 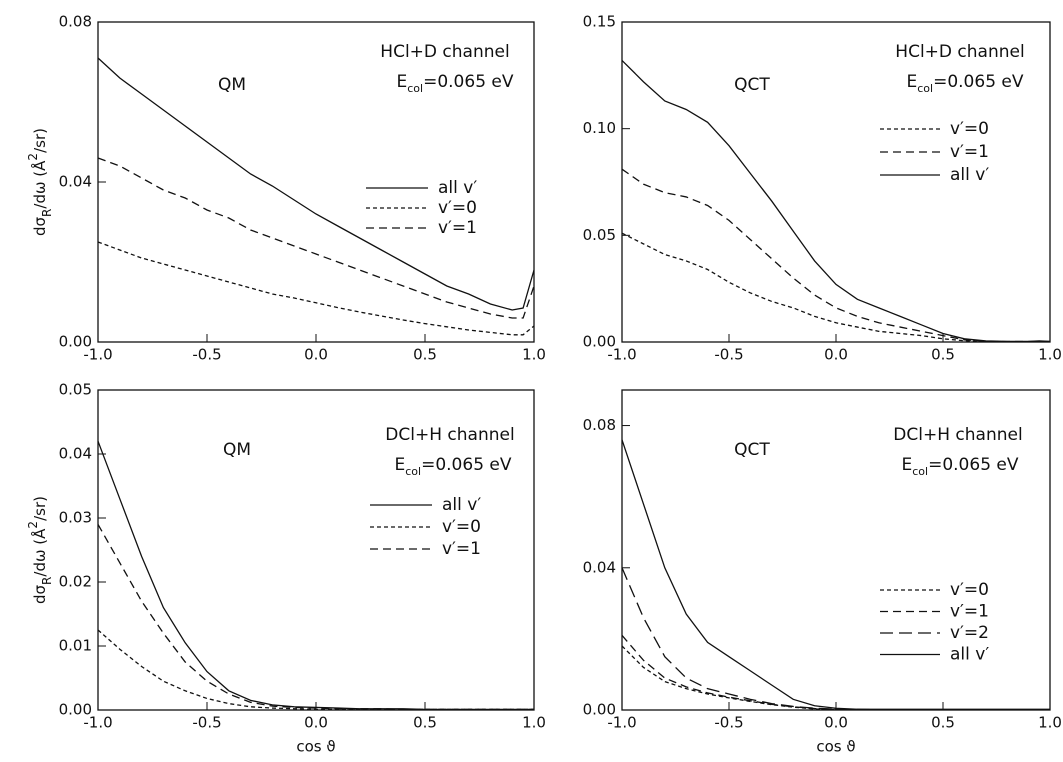 I want to click on y-tick-label: 0.02, so click(x=75, y=582).